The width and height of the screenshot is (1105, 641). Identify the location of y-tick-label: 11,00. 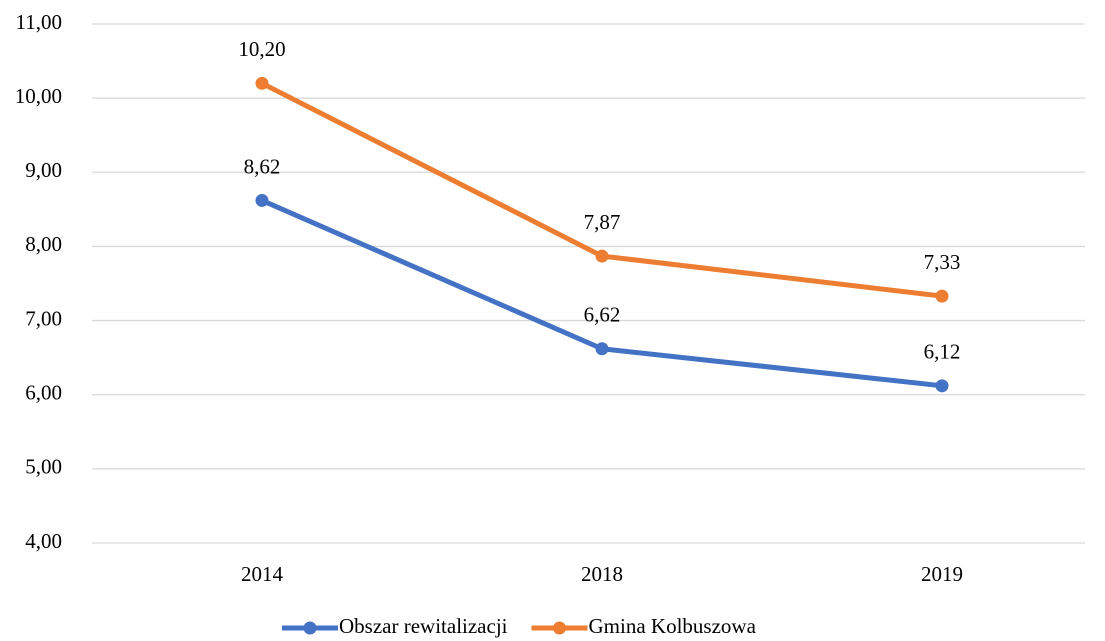
(39, 22).